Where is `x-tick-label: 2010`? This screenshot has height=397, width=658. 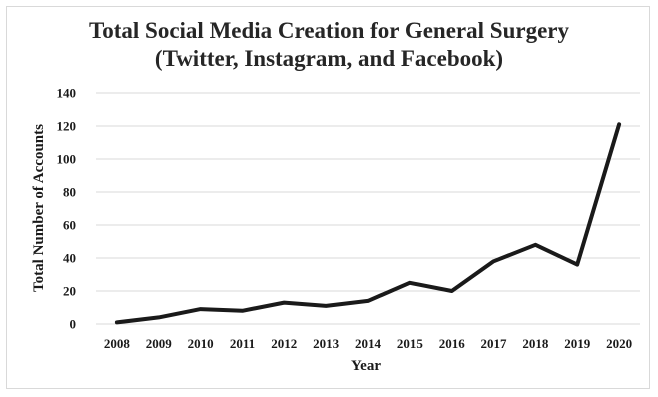
x-tick-label: 2010 is located at coordinates (201, 343).